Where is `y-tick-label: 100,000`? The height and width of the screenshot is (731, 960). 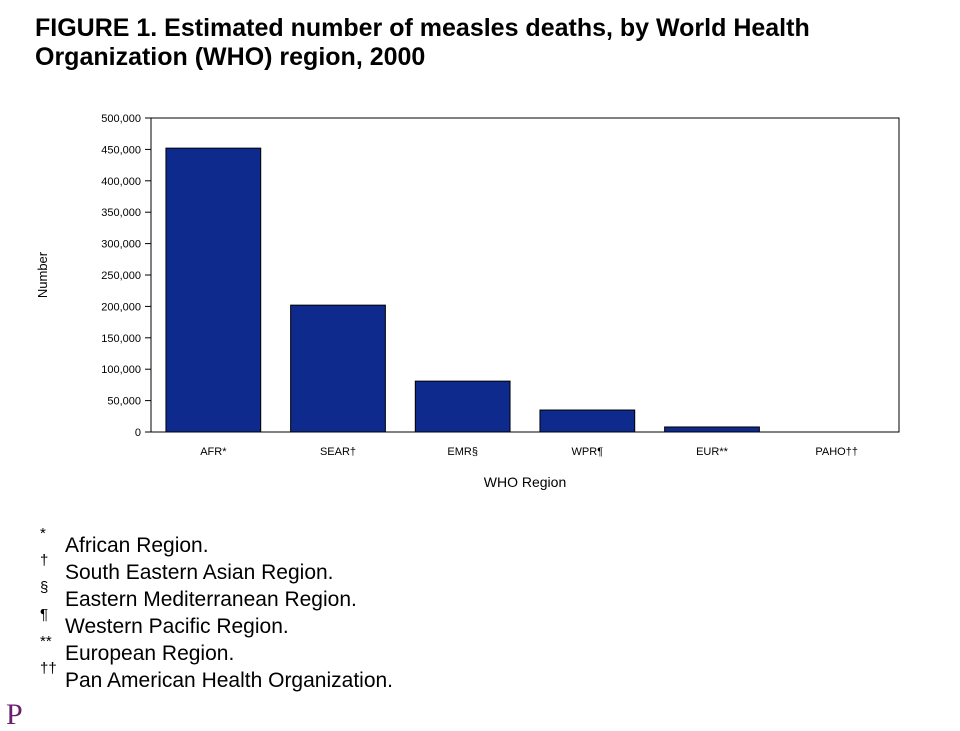 y-tick-label: 100,000 is located at coordinates (121, 370).